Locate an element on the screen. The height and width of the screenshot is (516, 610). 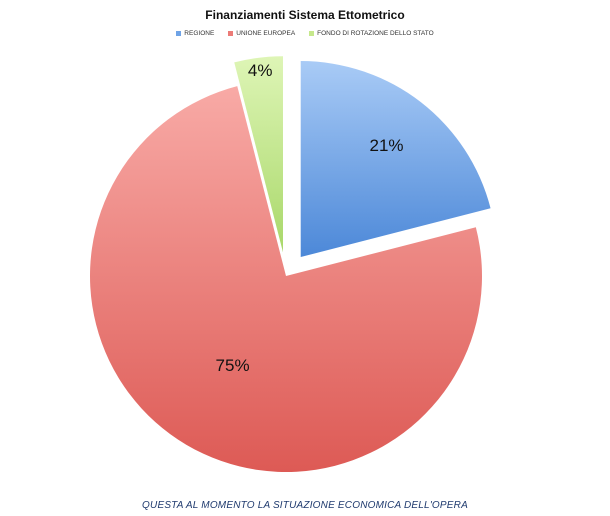
pie-slice-fondo-rotazione is located at coordinates (258, 154).